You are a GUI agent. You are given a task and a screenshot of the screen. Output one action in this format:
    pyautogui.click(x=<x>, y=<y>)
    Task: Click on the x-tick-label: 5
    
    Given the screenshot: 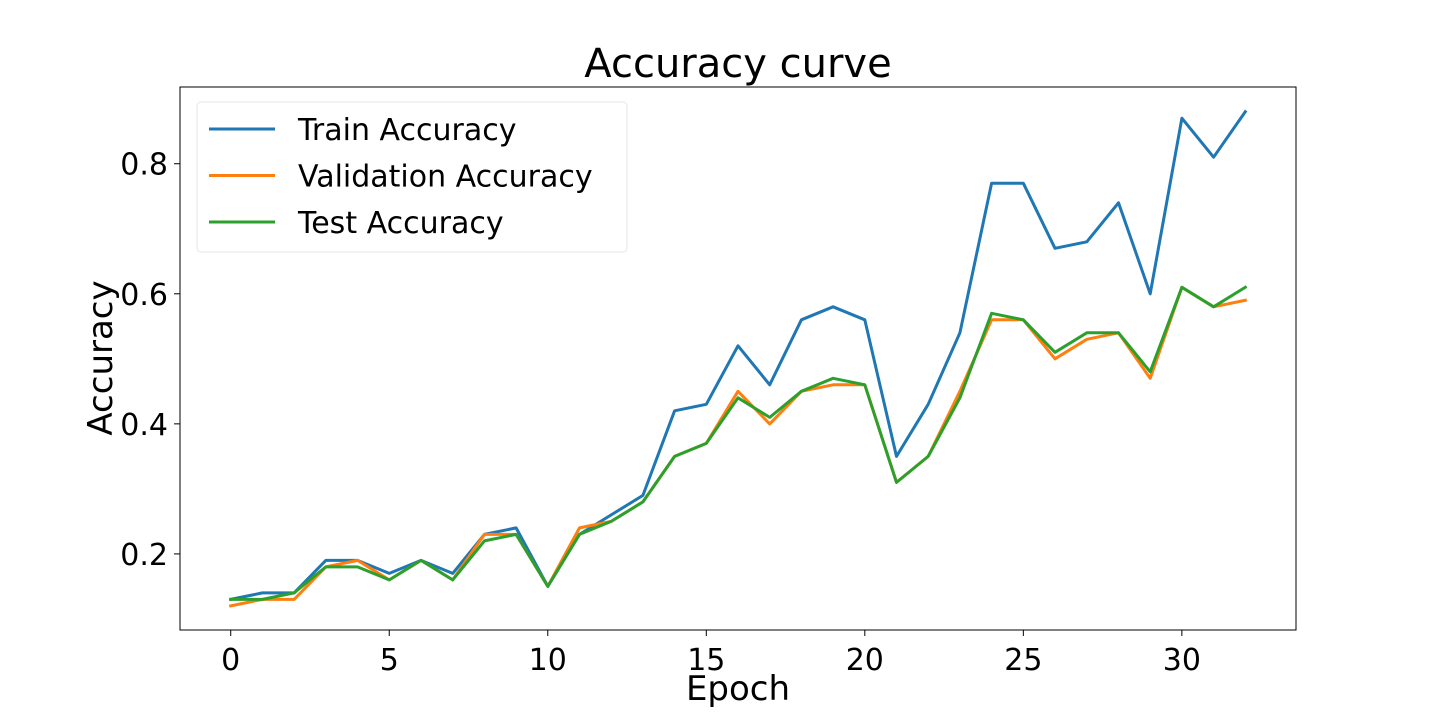 What is the action you would take?
    pyautogui.click(x=389, y=660)
    